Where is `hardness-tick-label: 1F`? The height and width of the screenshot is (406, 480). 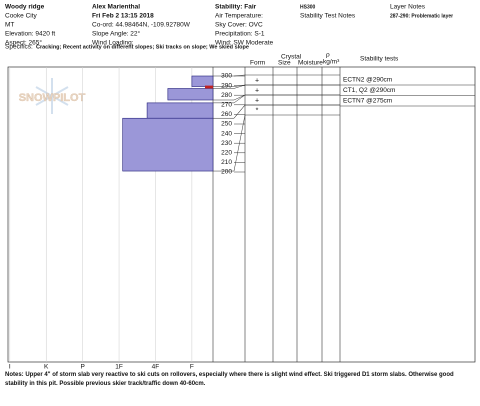 hardness-tick-label: 1F is located at coordinates (119, 367).